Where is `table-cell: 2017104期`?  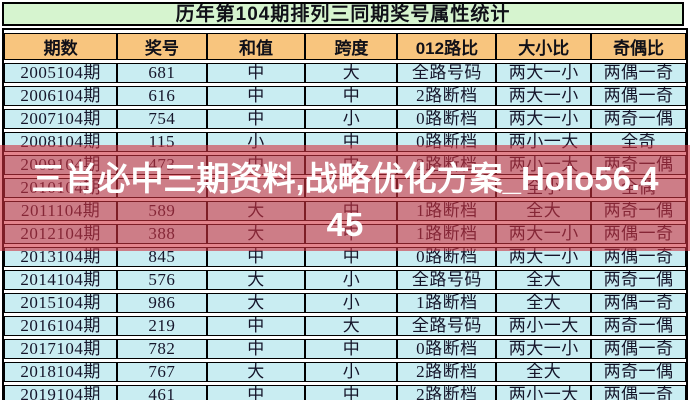
table-cell: 2017104期 is located at coordinates (61, 349).